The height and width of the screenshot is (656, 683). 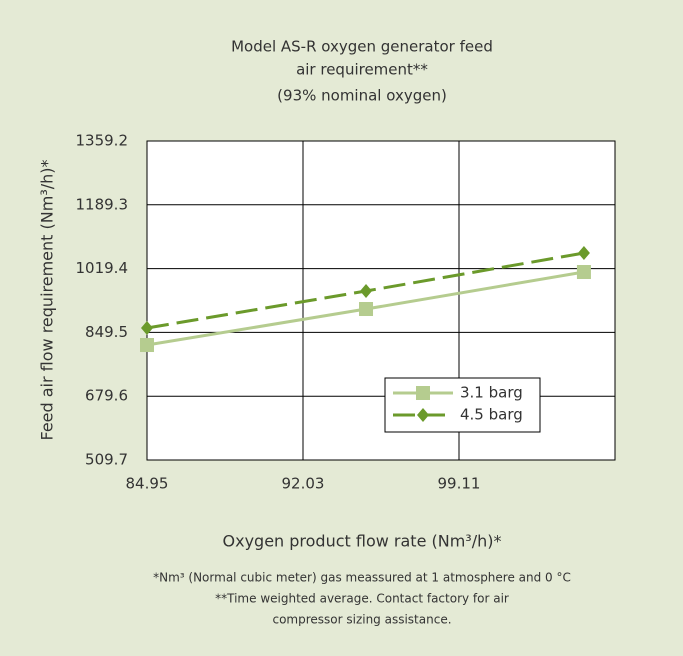 I want to click on y-tick-label: 849.5, so click(x=106, y=332).